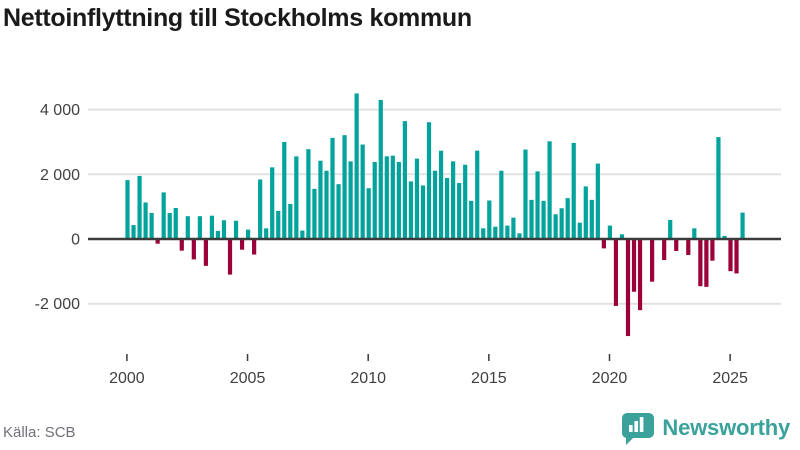 This screenshot has width=800, height=450. Describe the element at coordinates (549, 190) in the screenshot. I see `bar-2017-Q3` at that location.